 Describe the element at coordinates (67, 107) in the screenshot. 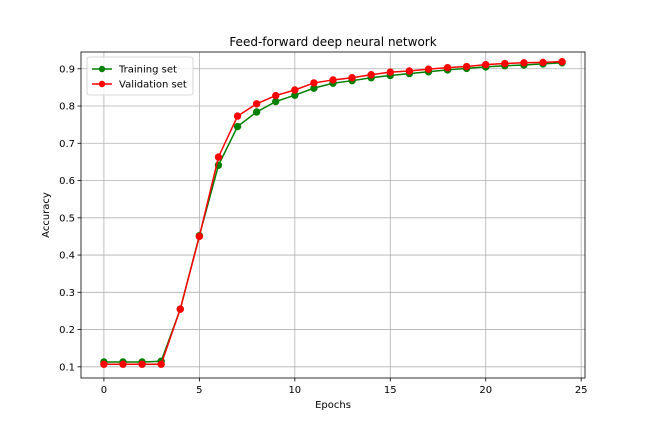

I see `y-tick-label: 0.8` at that location.